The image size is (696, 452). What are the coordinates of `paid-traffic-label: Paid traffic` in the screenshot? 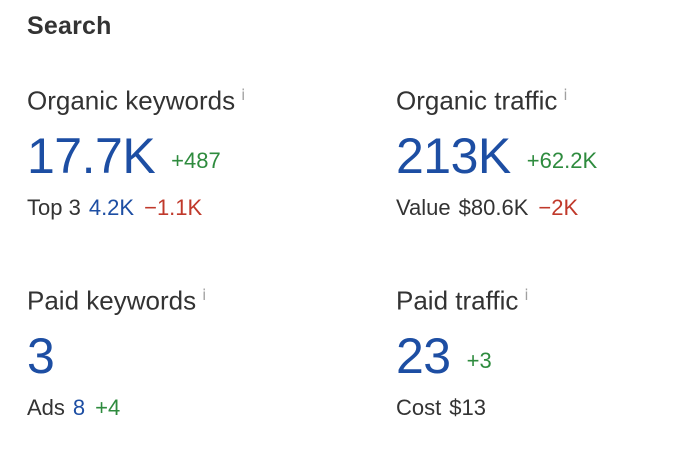 It's located at (457, 300).